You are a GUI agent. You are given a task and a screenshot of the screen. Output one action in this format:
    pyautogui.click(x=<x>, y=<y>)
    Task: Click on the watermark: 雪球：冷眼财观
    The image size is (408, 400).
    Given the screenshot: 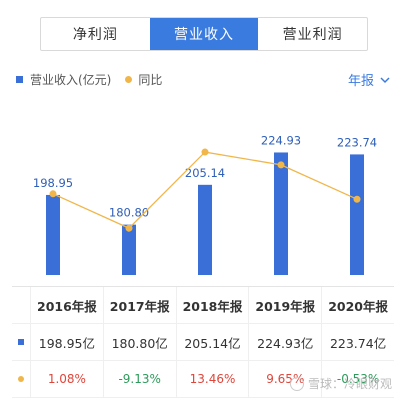 What is the action you would take?
    pyautogui.click(x=340, y=383)
    